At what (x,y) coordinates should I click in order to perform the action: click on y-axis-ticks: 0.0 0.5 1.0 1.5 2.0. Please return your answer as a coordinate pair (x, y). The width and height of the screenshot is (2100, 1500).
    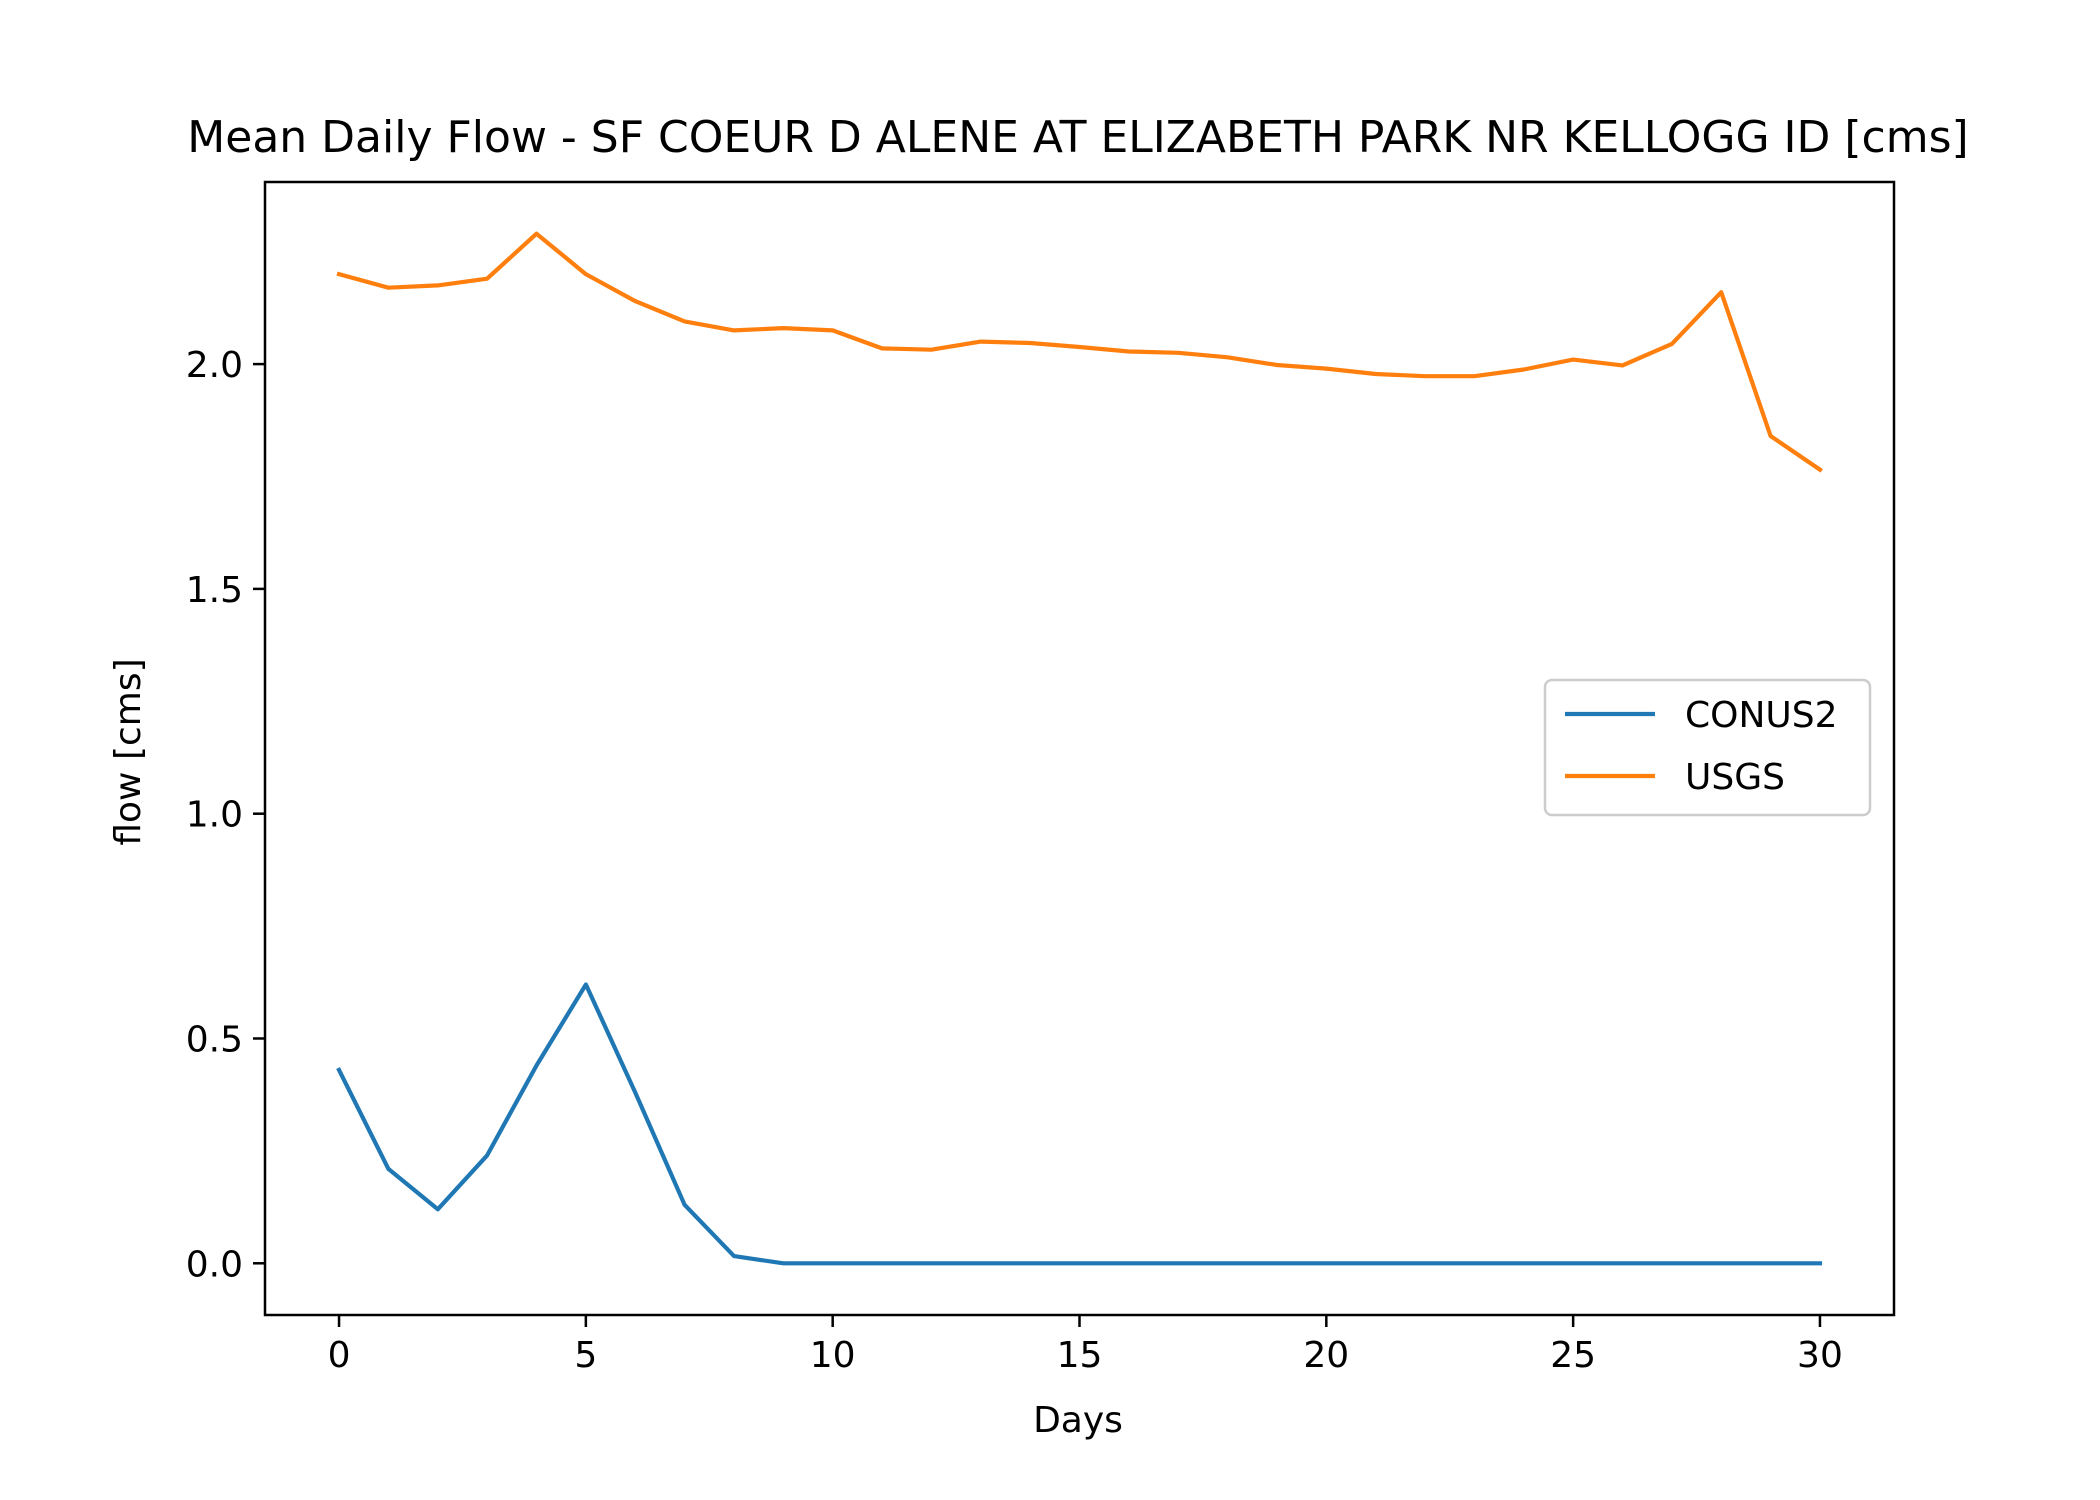
    Looking at the image, I should click on (225, 815).